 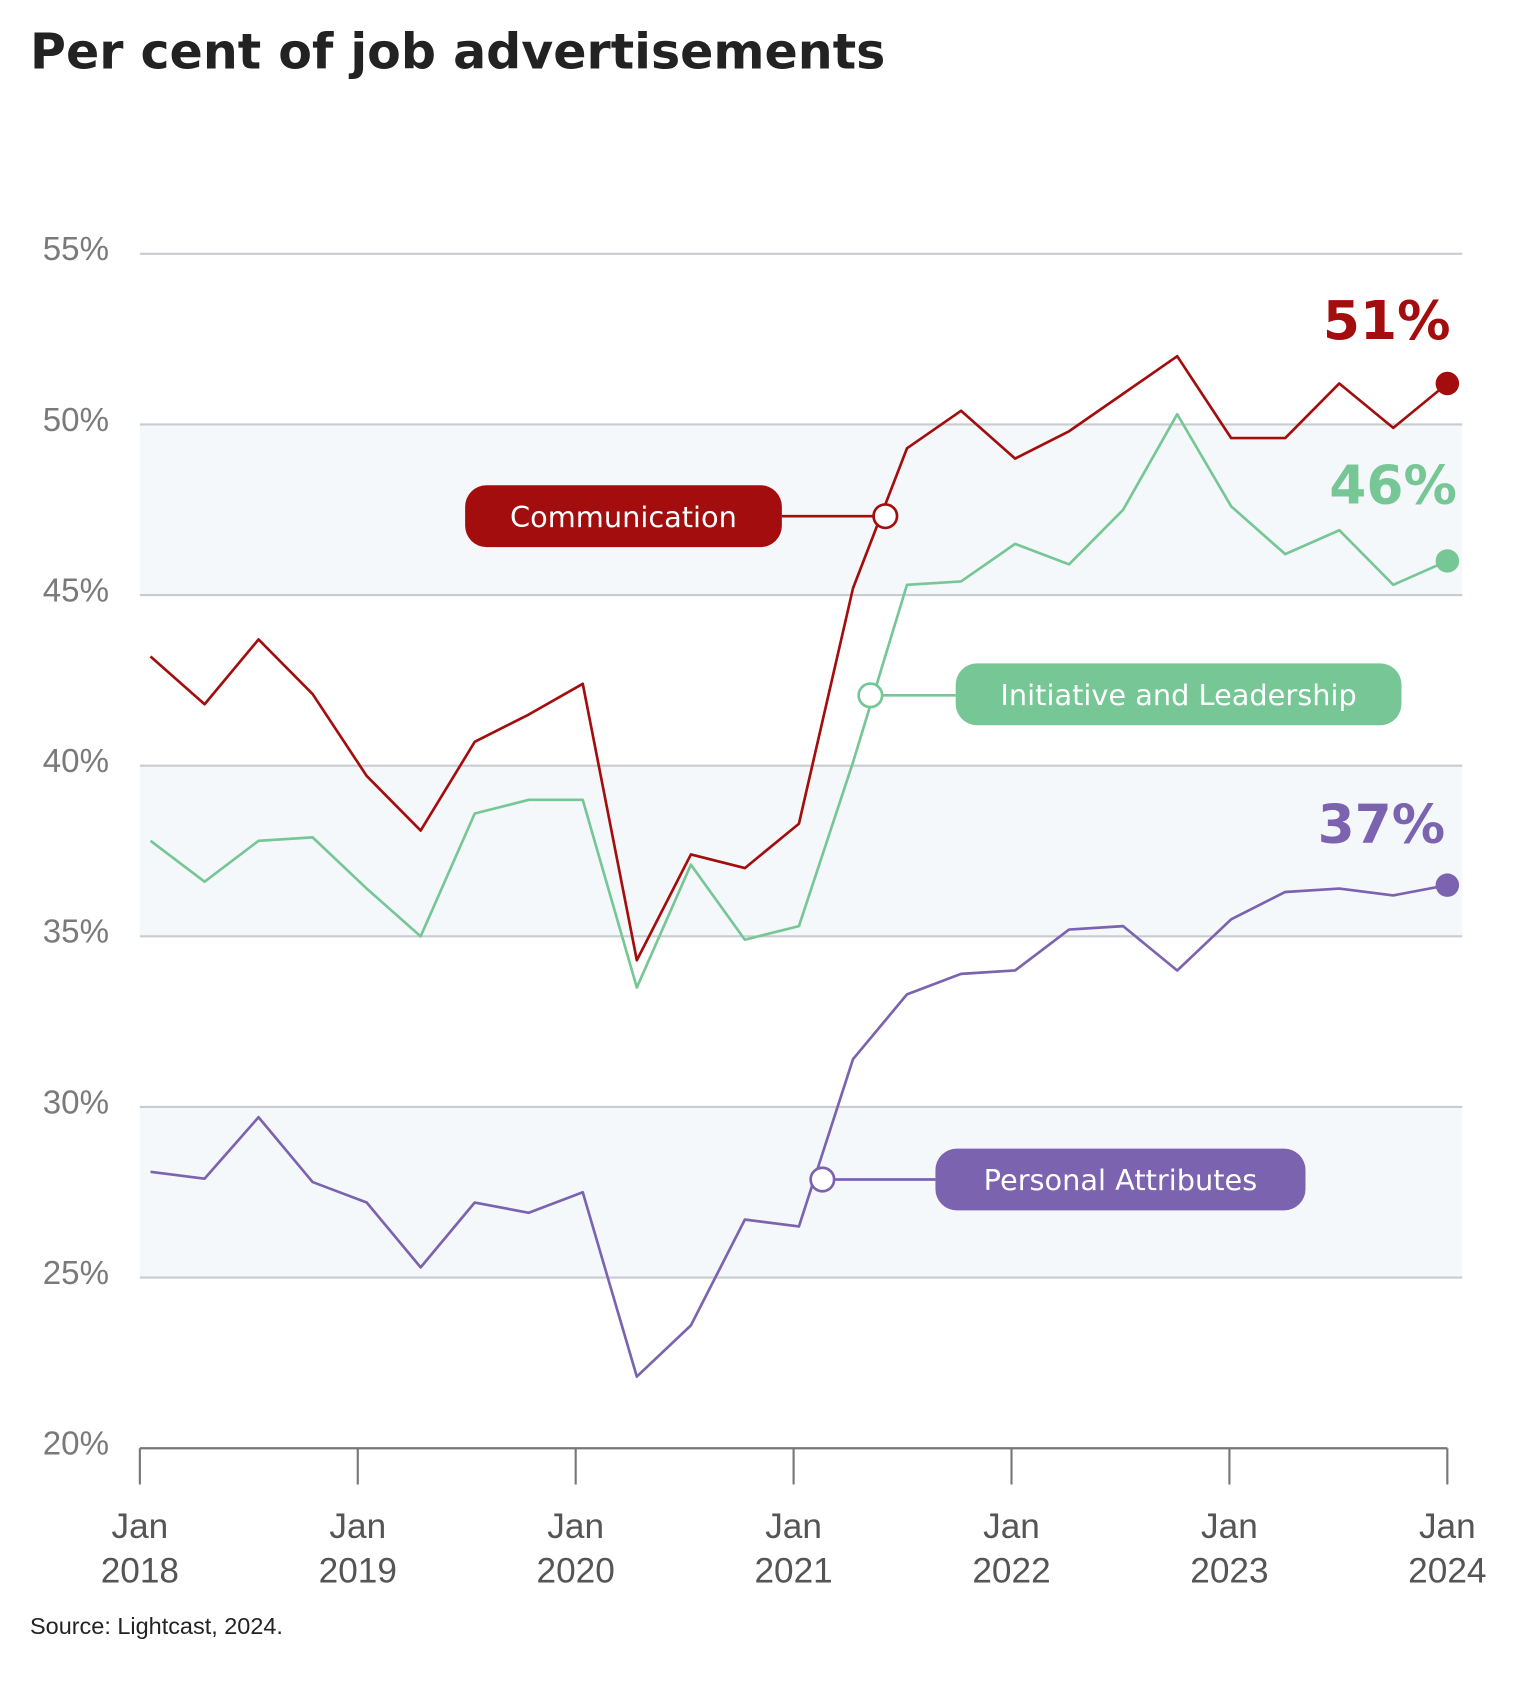 What do you see at coordinates (156, 1626) in the screenshot?
I see `source-note: Source: Lightcast, 2024.` at bounding box center [156, 1626].